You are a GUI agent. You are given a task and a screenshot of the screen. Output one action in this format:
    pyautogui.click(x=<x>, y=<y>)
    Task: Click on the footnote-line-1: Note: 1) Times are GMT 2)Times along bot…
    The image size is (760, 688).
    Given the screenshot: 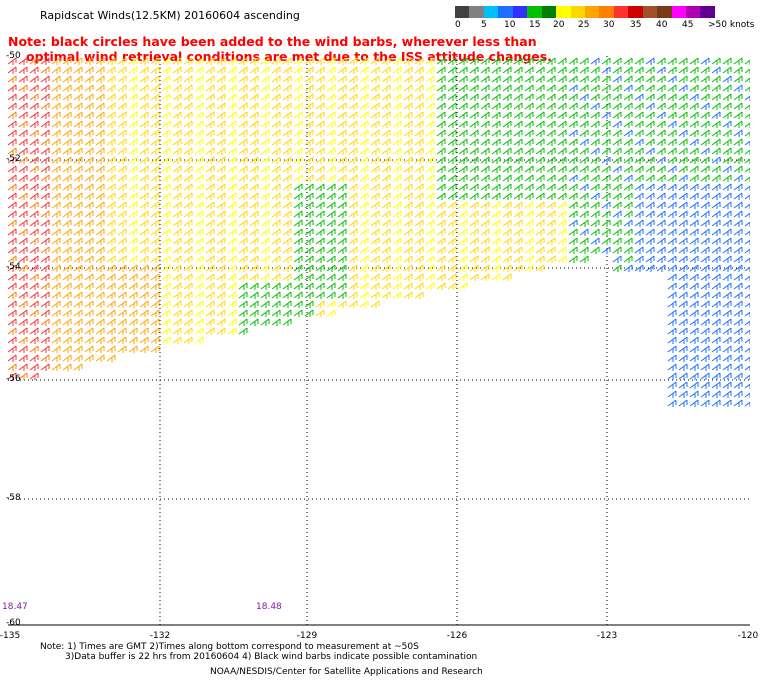 What is the action you would take?
    pyautogui.click(x=229, y=647)
    